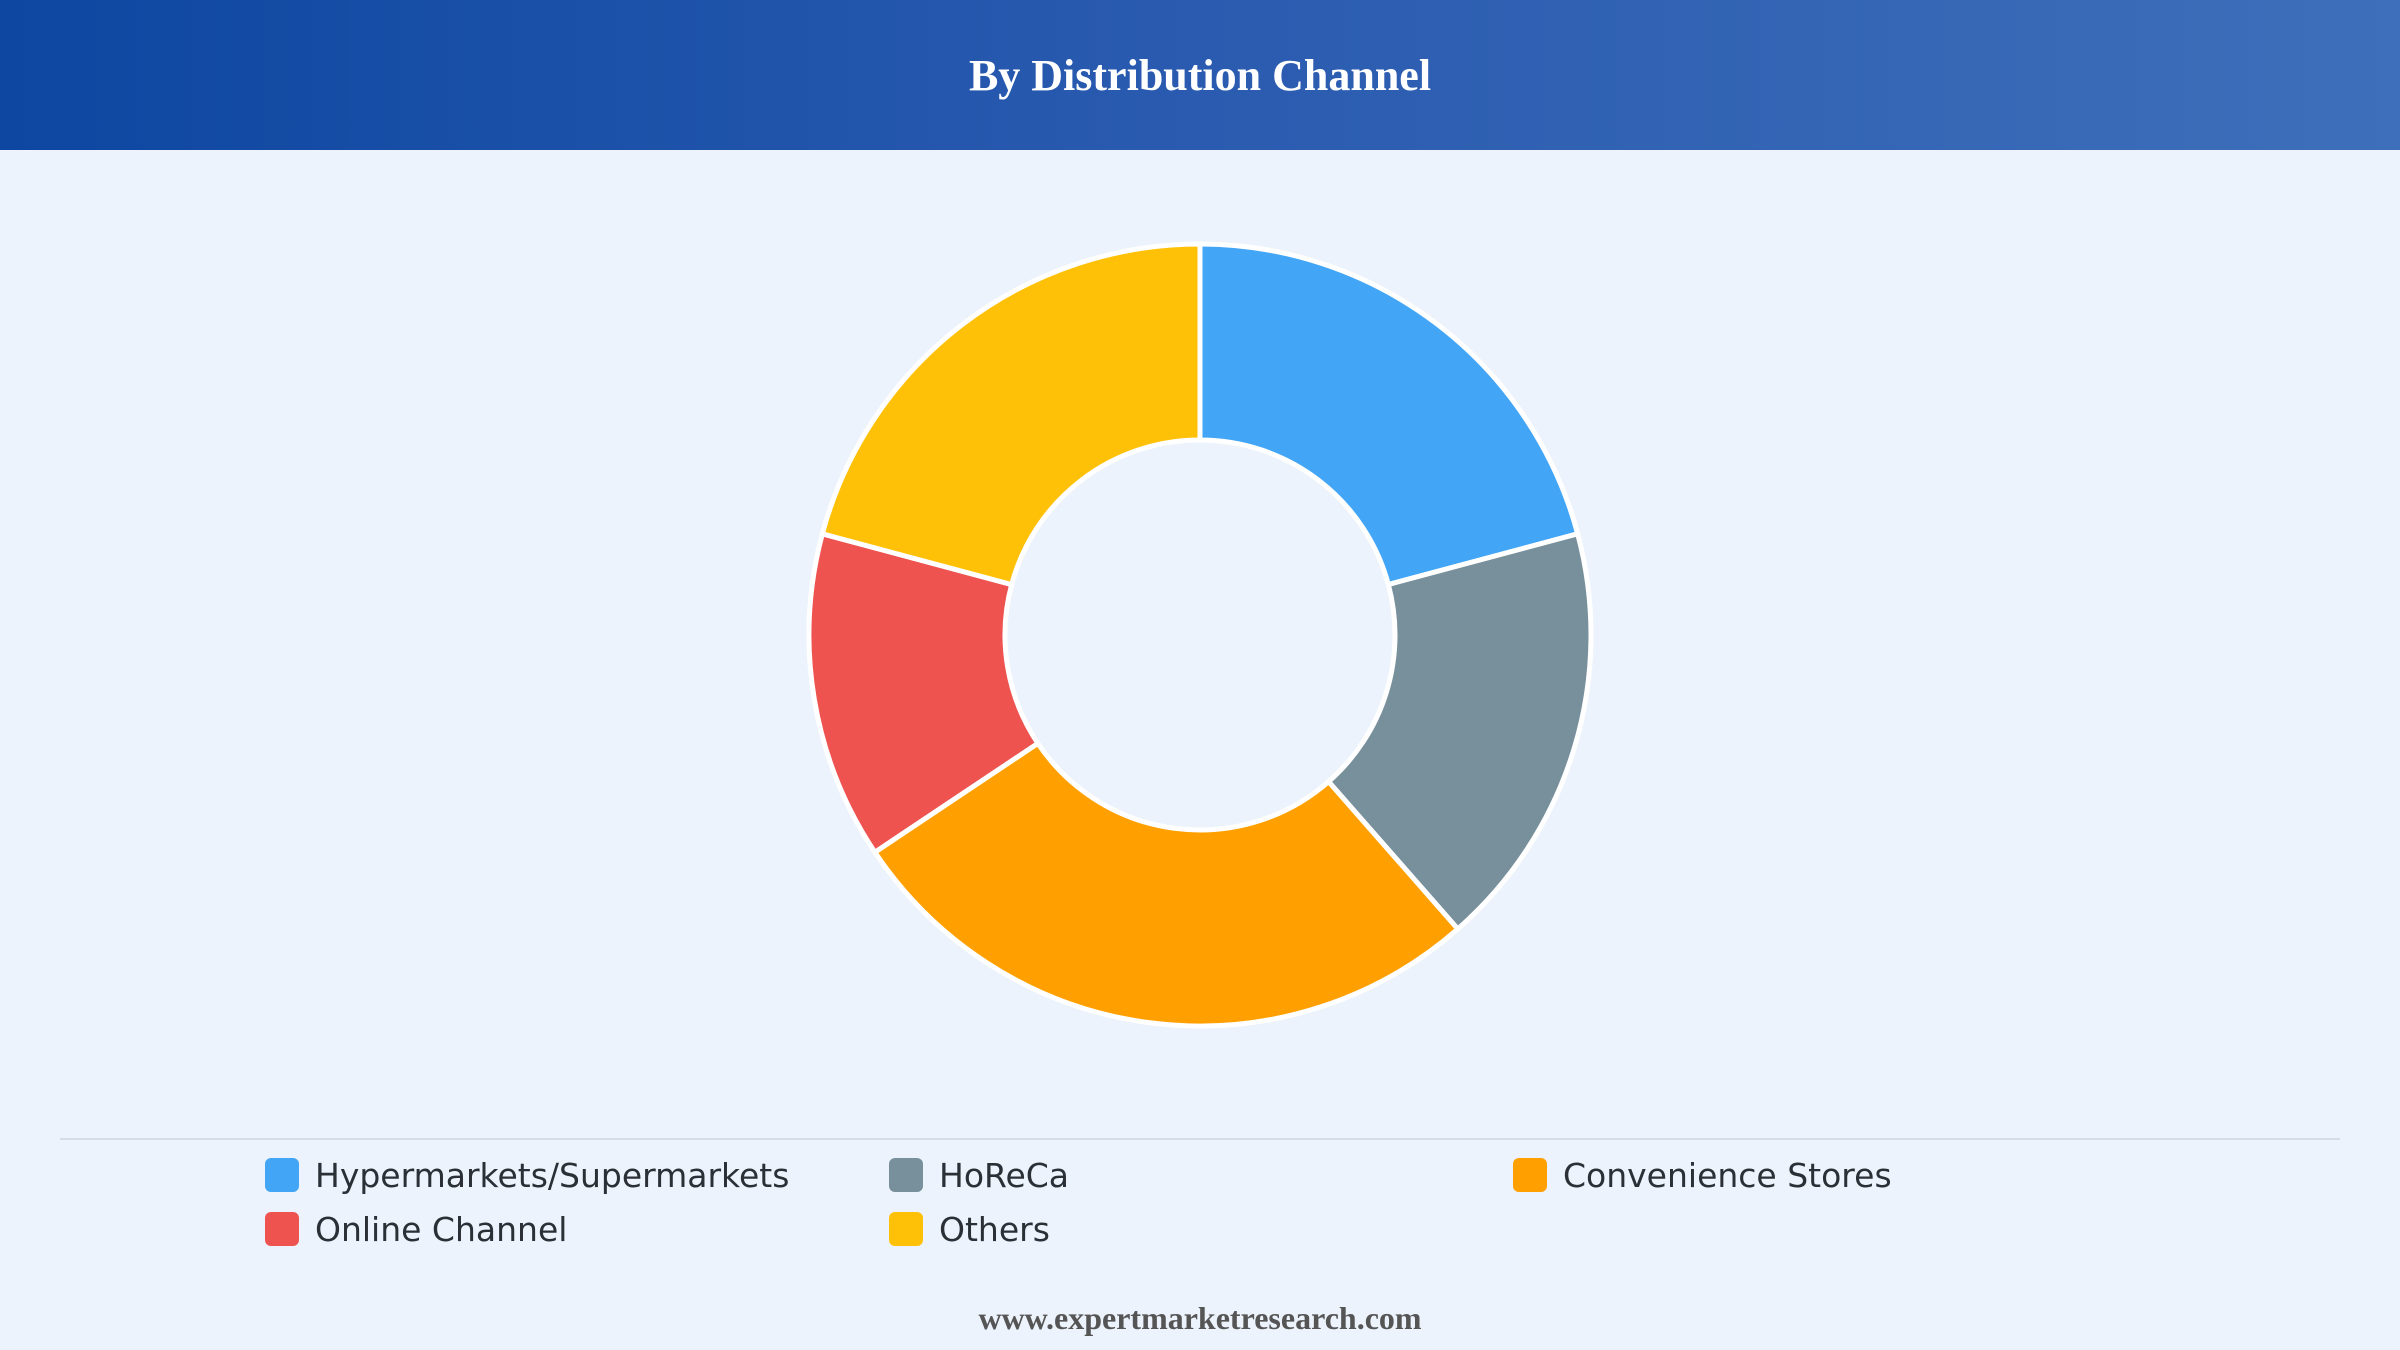 The image size is (2400, 1350). I want to click on donut-slice-hypermarkets-supermarkets, so click(1389, 414).